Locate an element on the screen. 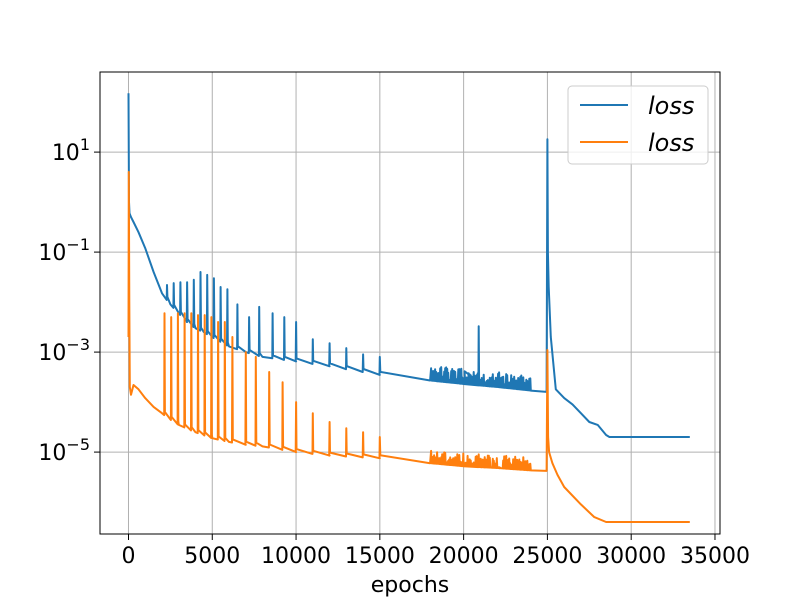 The width and height of the screenshot is (800, 600). x-tick-label: 10000 is located at coordinates (296, 556).